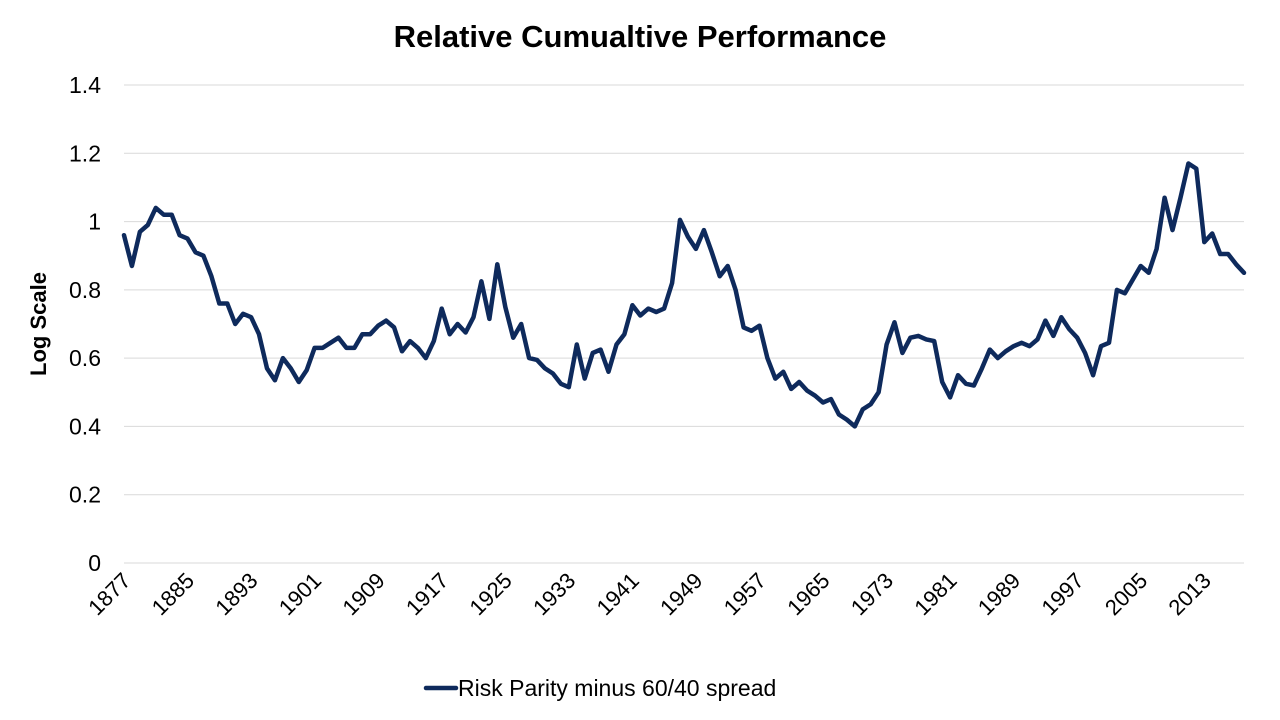  Describe the element at coordinates (85, 495) in the screenshot. I see `y-tick-label: 0.2` at that location.